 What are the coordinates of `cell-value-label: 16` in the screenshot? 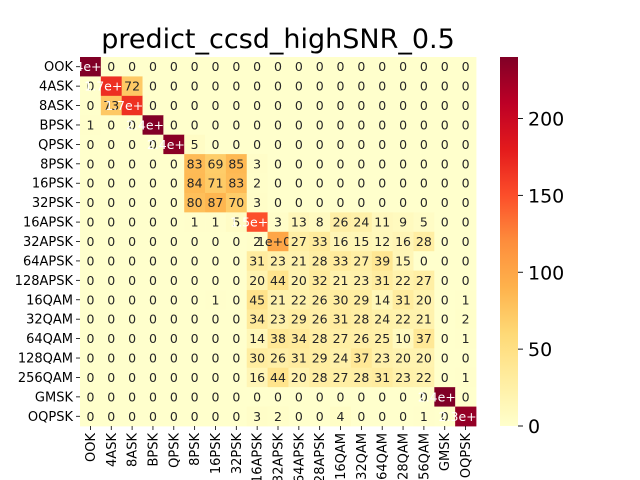 It's located at (341, 241).